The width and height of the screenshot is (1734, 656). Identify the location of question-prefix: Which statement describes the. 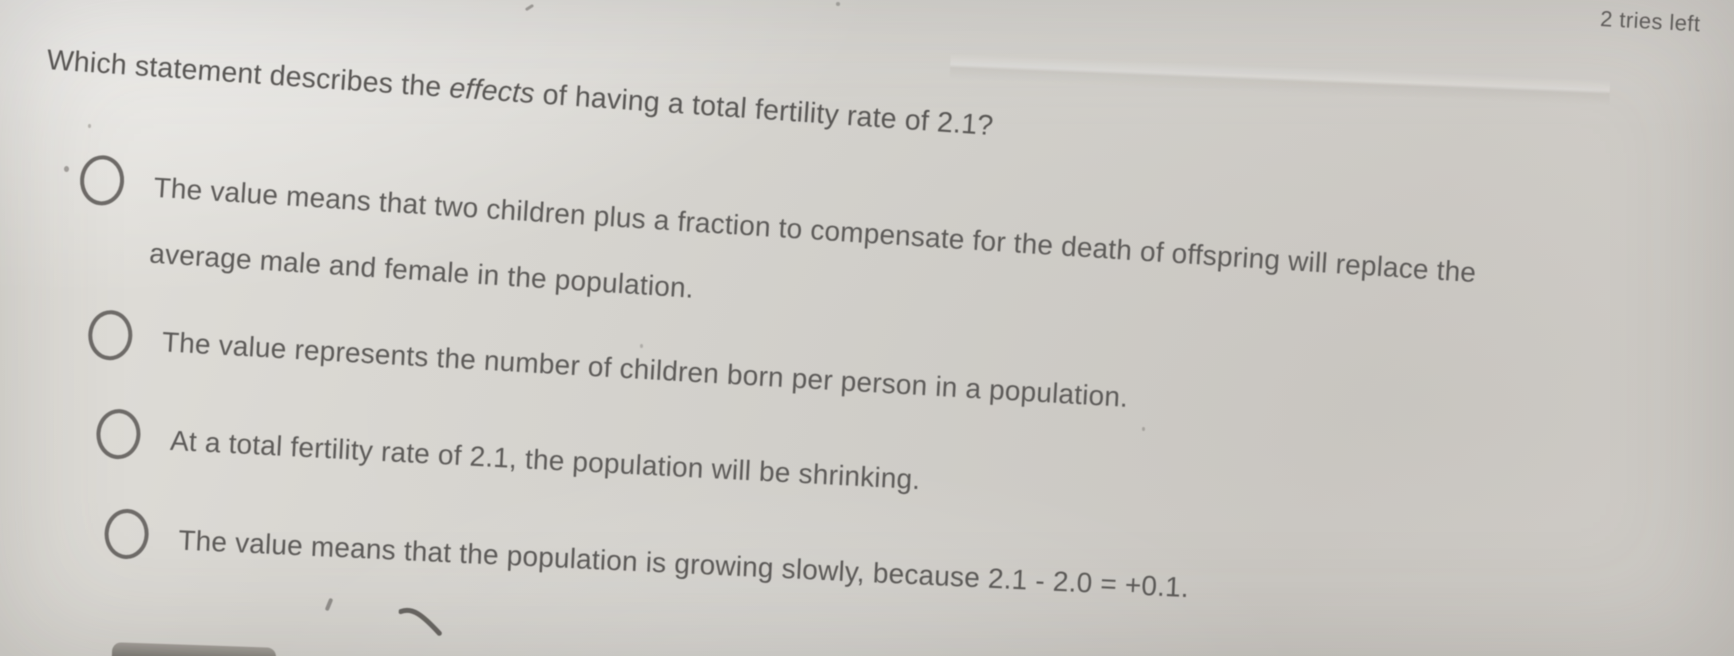
(248, 74).